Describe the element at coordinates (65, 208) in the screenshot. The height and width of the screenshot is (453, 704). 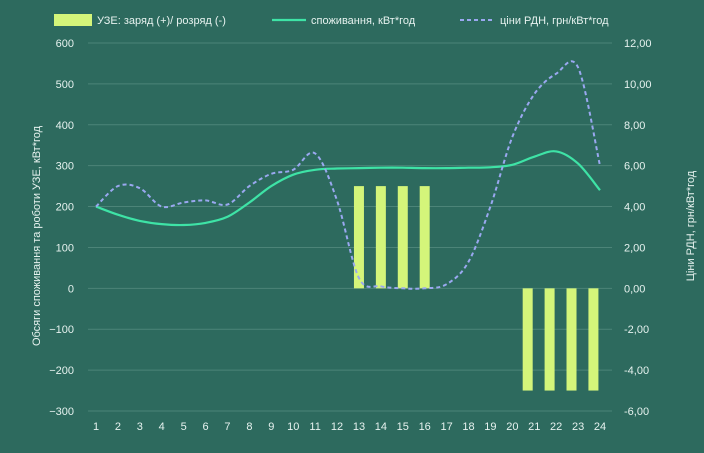
I see `y-left-tick-label: 200` at that location.